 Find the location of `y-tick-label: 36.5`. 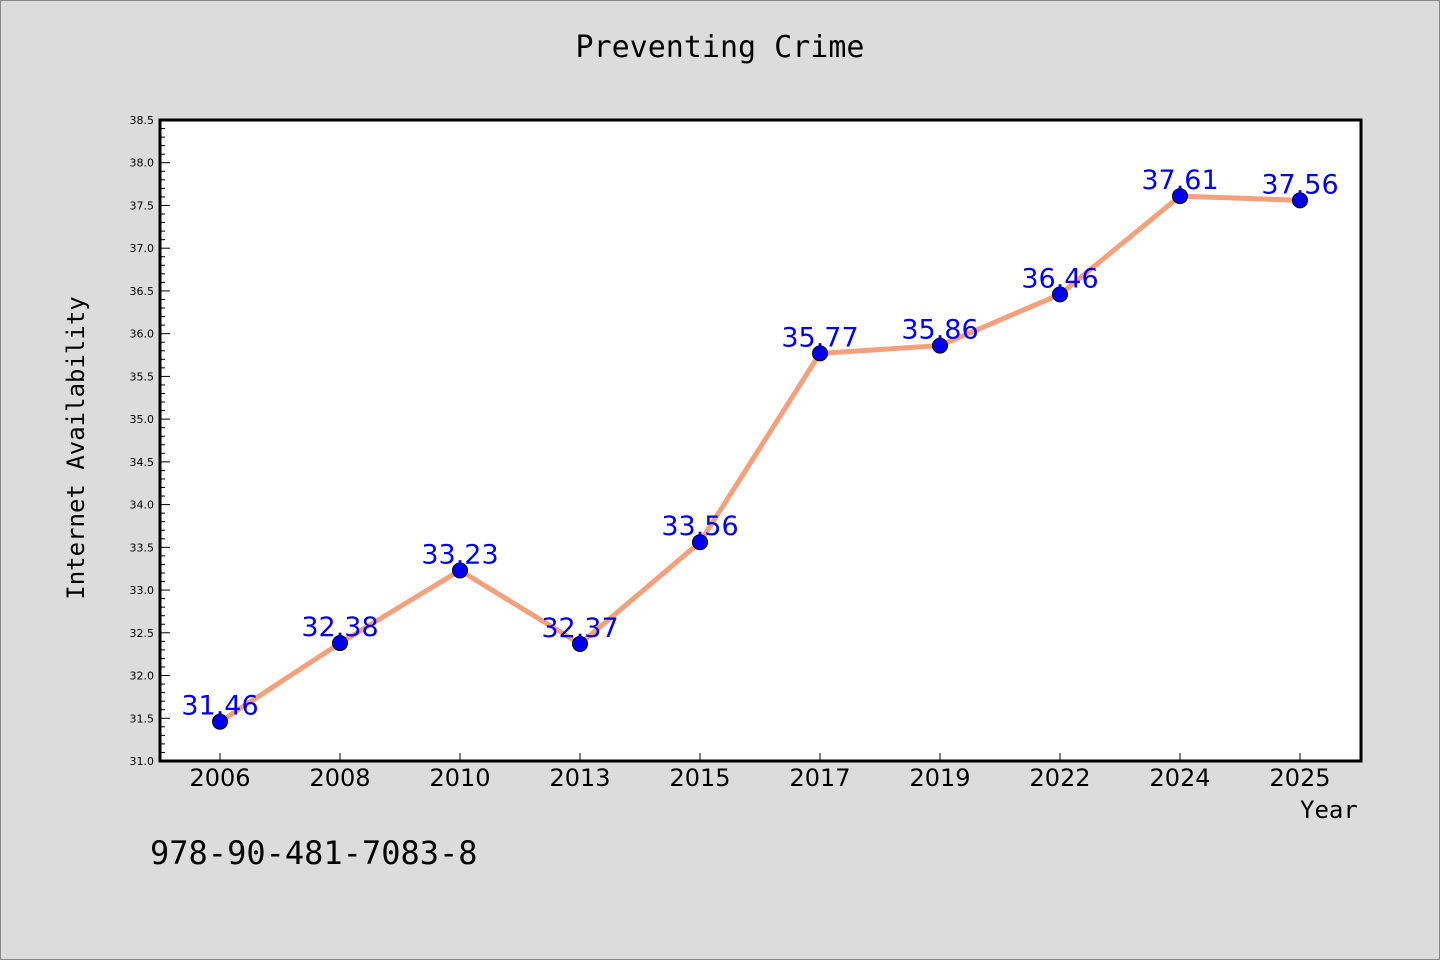

y-tick-label: 36.5 is located at coordinates (142, 291).